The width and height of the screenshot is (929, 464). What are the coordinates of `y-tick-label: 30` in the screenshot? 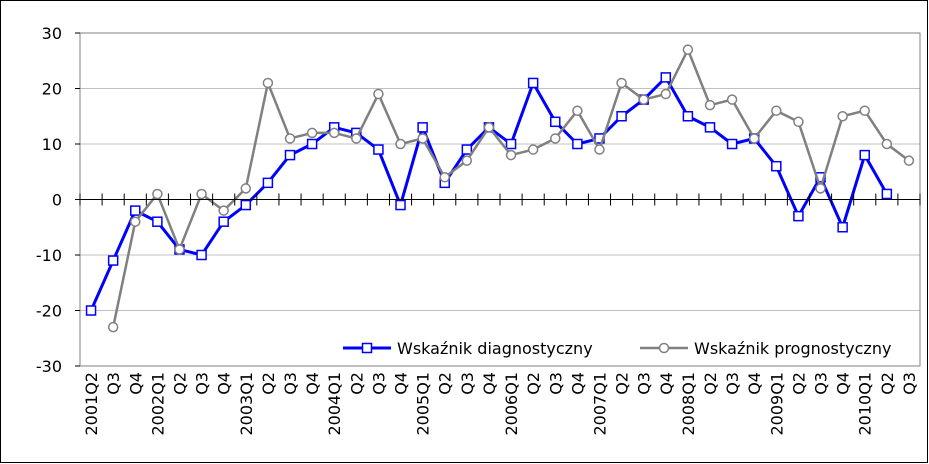 It's located at (52, 33).